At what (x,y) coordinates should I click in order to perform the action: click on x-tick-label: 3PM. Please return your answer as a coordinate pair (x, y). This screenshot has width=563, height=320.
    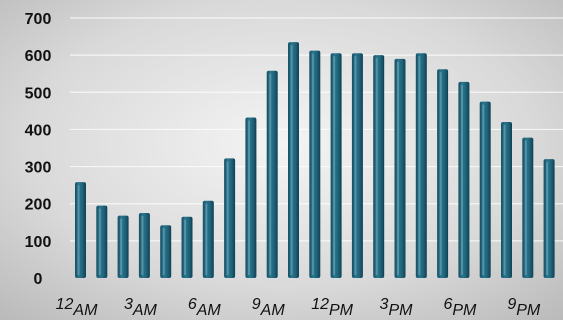
    Looking at the image, I should click on (397, 307).